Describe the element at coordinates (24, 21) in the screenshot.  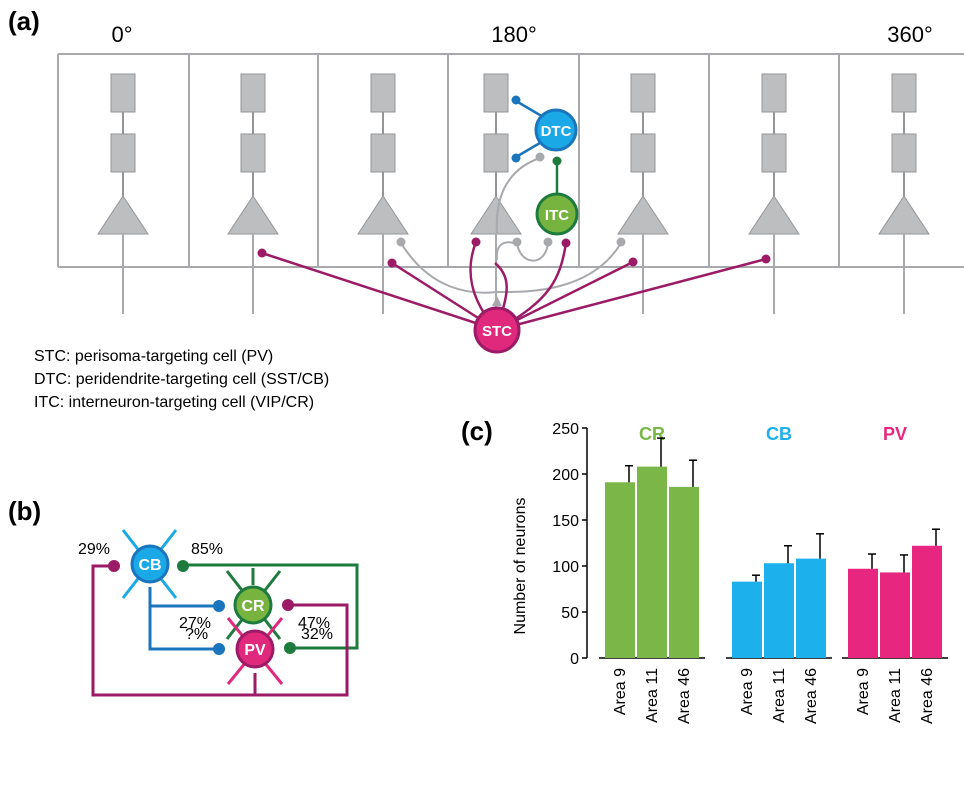
I see `panel-a-label: (a)` at that location.